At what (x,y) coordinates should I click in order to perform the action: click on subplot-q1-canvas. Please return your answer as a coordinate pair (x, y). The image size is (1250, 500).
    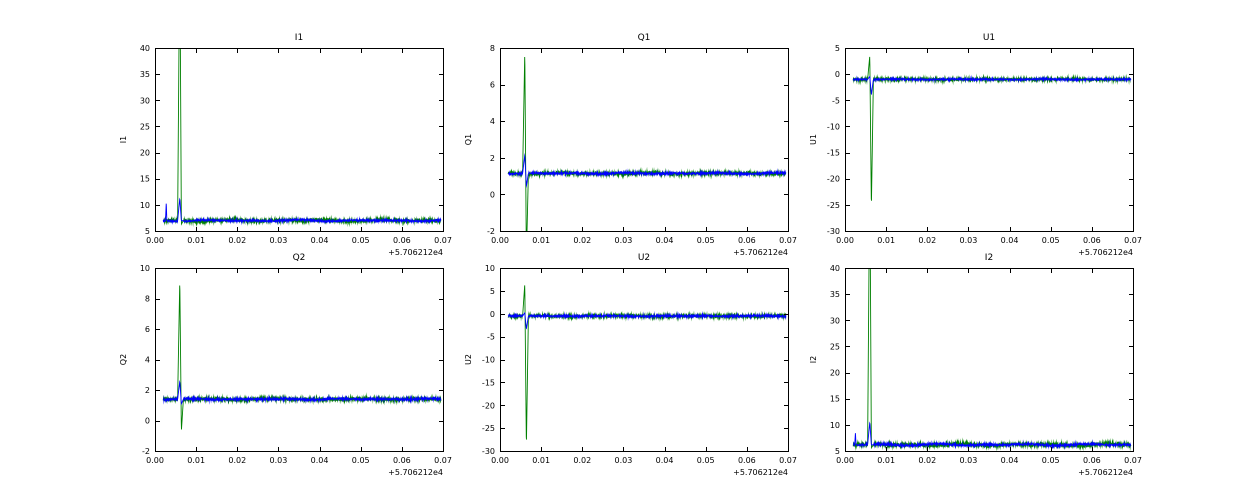
    Looking at the image, I should click on (630, 149).